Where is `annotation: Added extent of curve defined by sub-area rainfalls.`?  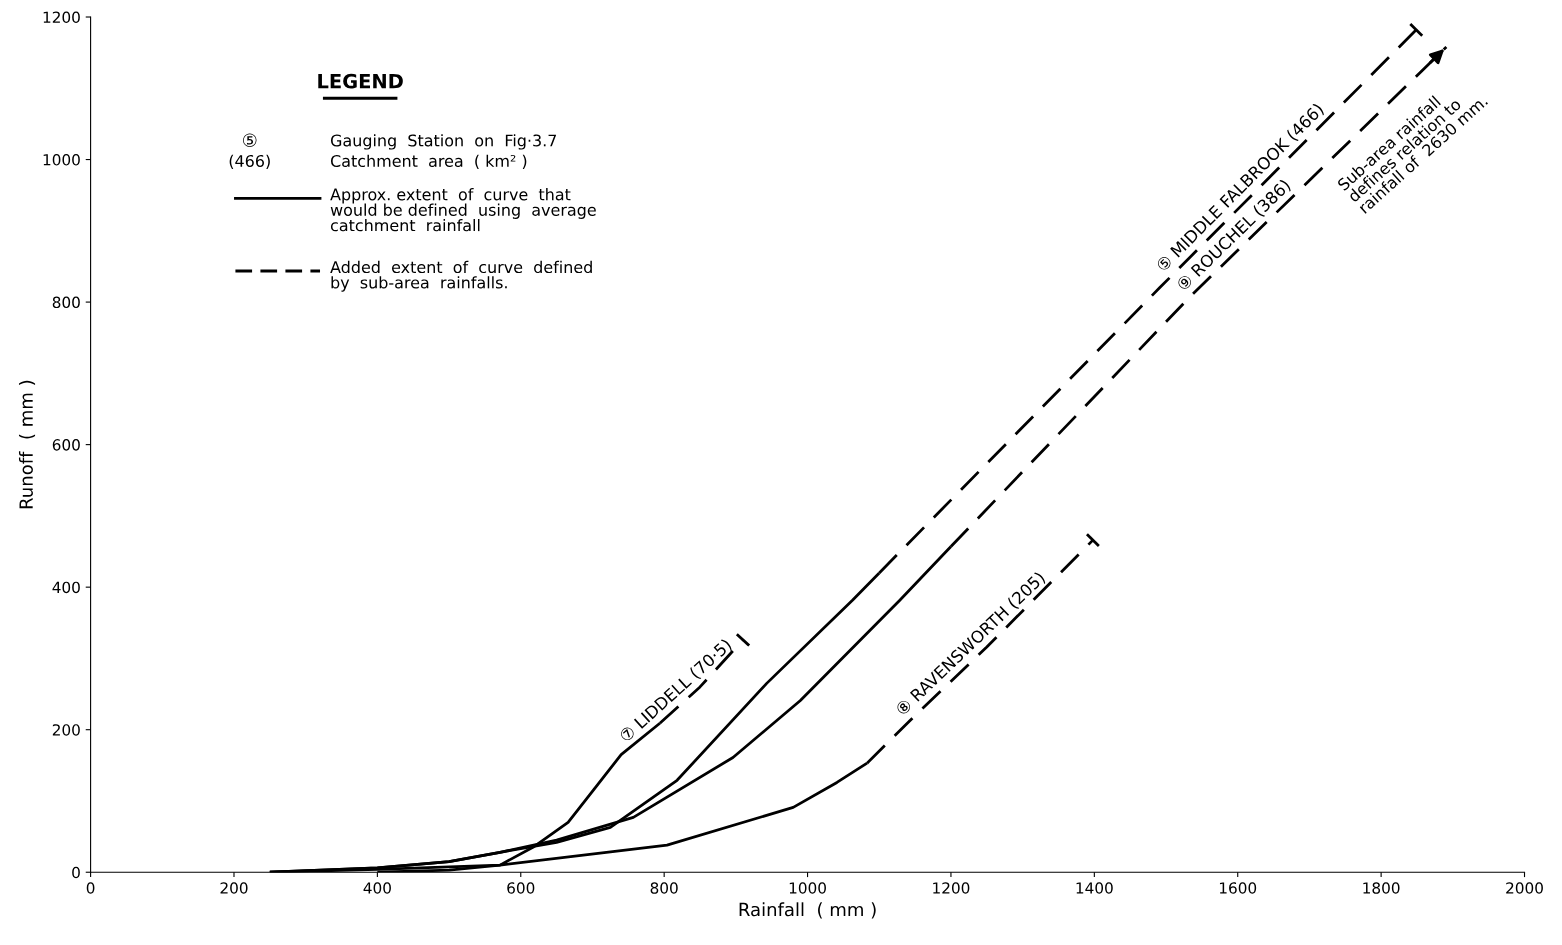
annotation: Added extent of curve defined by sub-area rainfalls. is located at coordinates (461, 276).